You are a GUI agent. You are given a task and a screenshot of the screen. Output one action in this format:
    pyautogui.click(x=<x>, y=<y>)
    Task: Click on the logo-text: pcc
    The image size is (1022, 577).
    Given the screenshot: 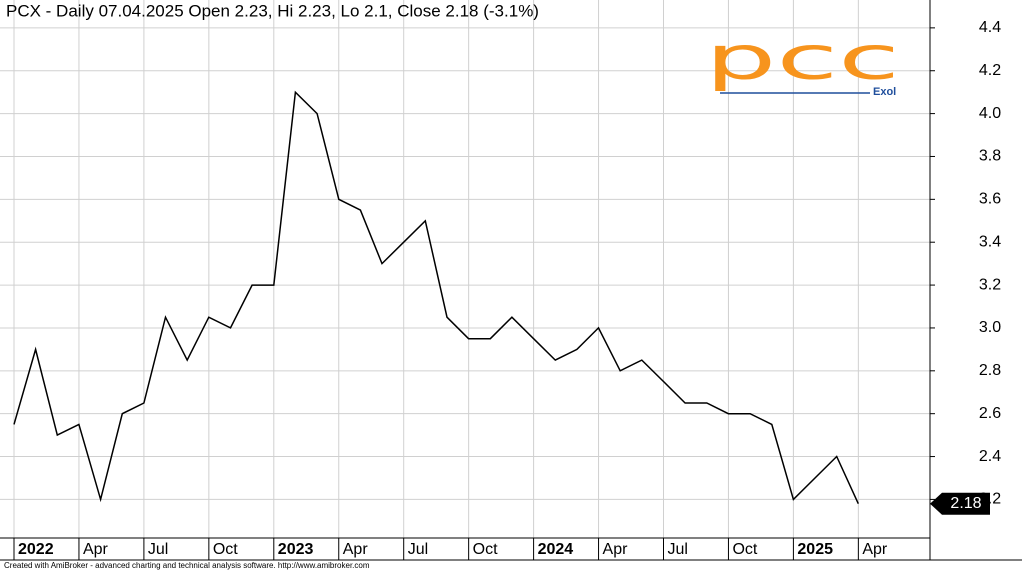 What is the action you would take?
    pyautogui.click(x=802, y=59)
    